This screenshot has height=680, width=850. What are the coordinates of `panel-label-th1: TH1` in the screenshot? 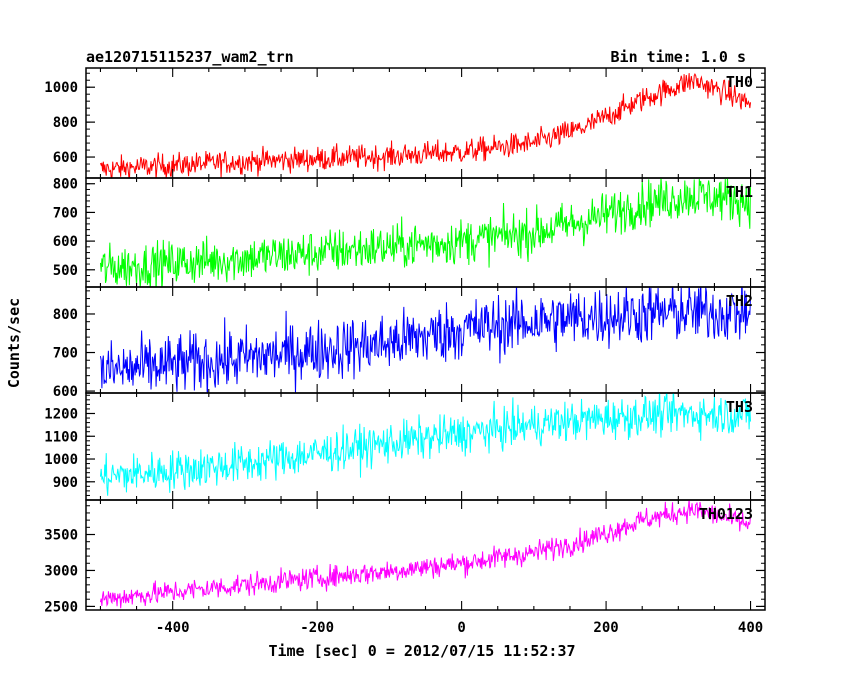 It's located at (739, 192).